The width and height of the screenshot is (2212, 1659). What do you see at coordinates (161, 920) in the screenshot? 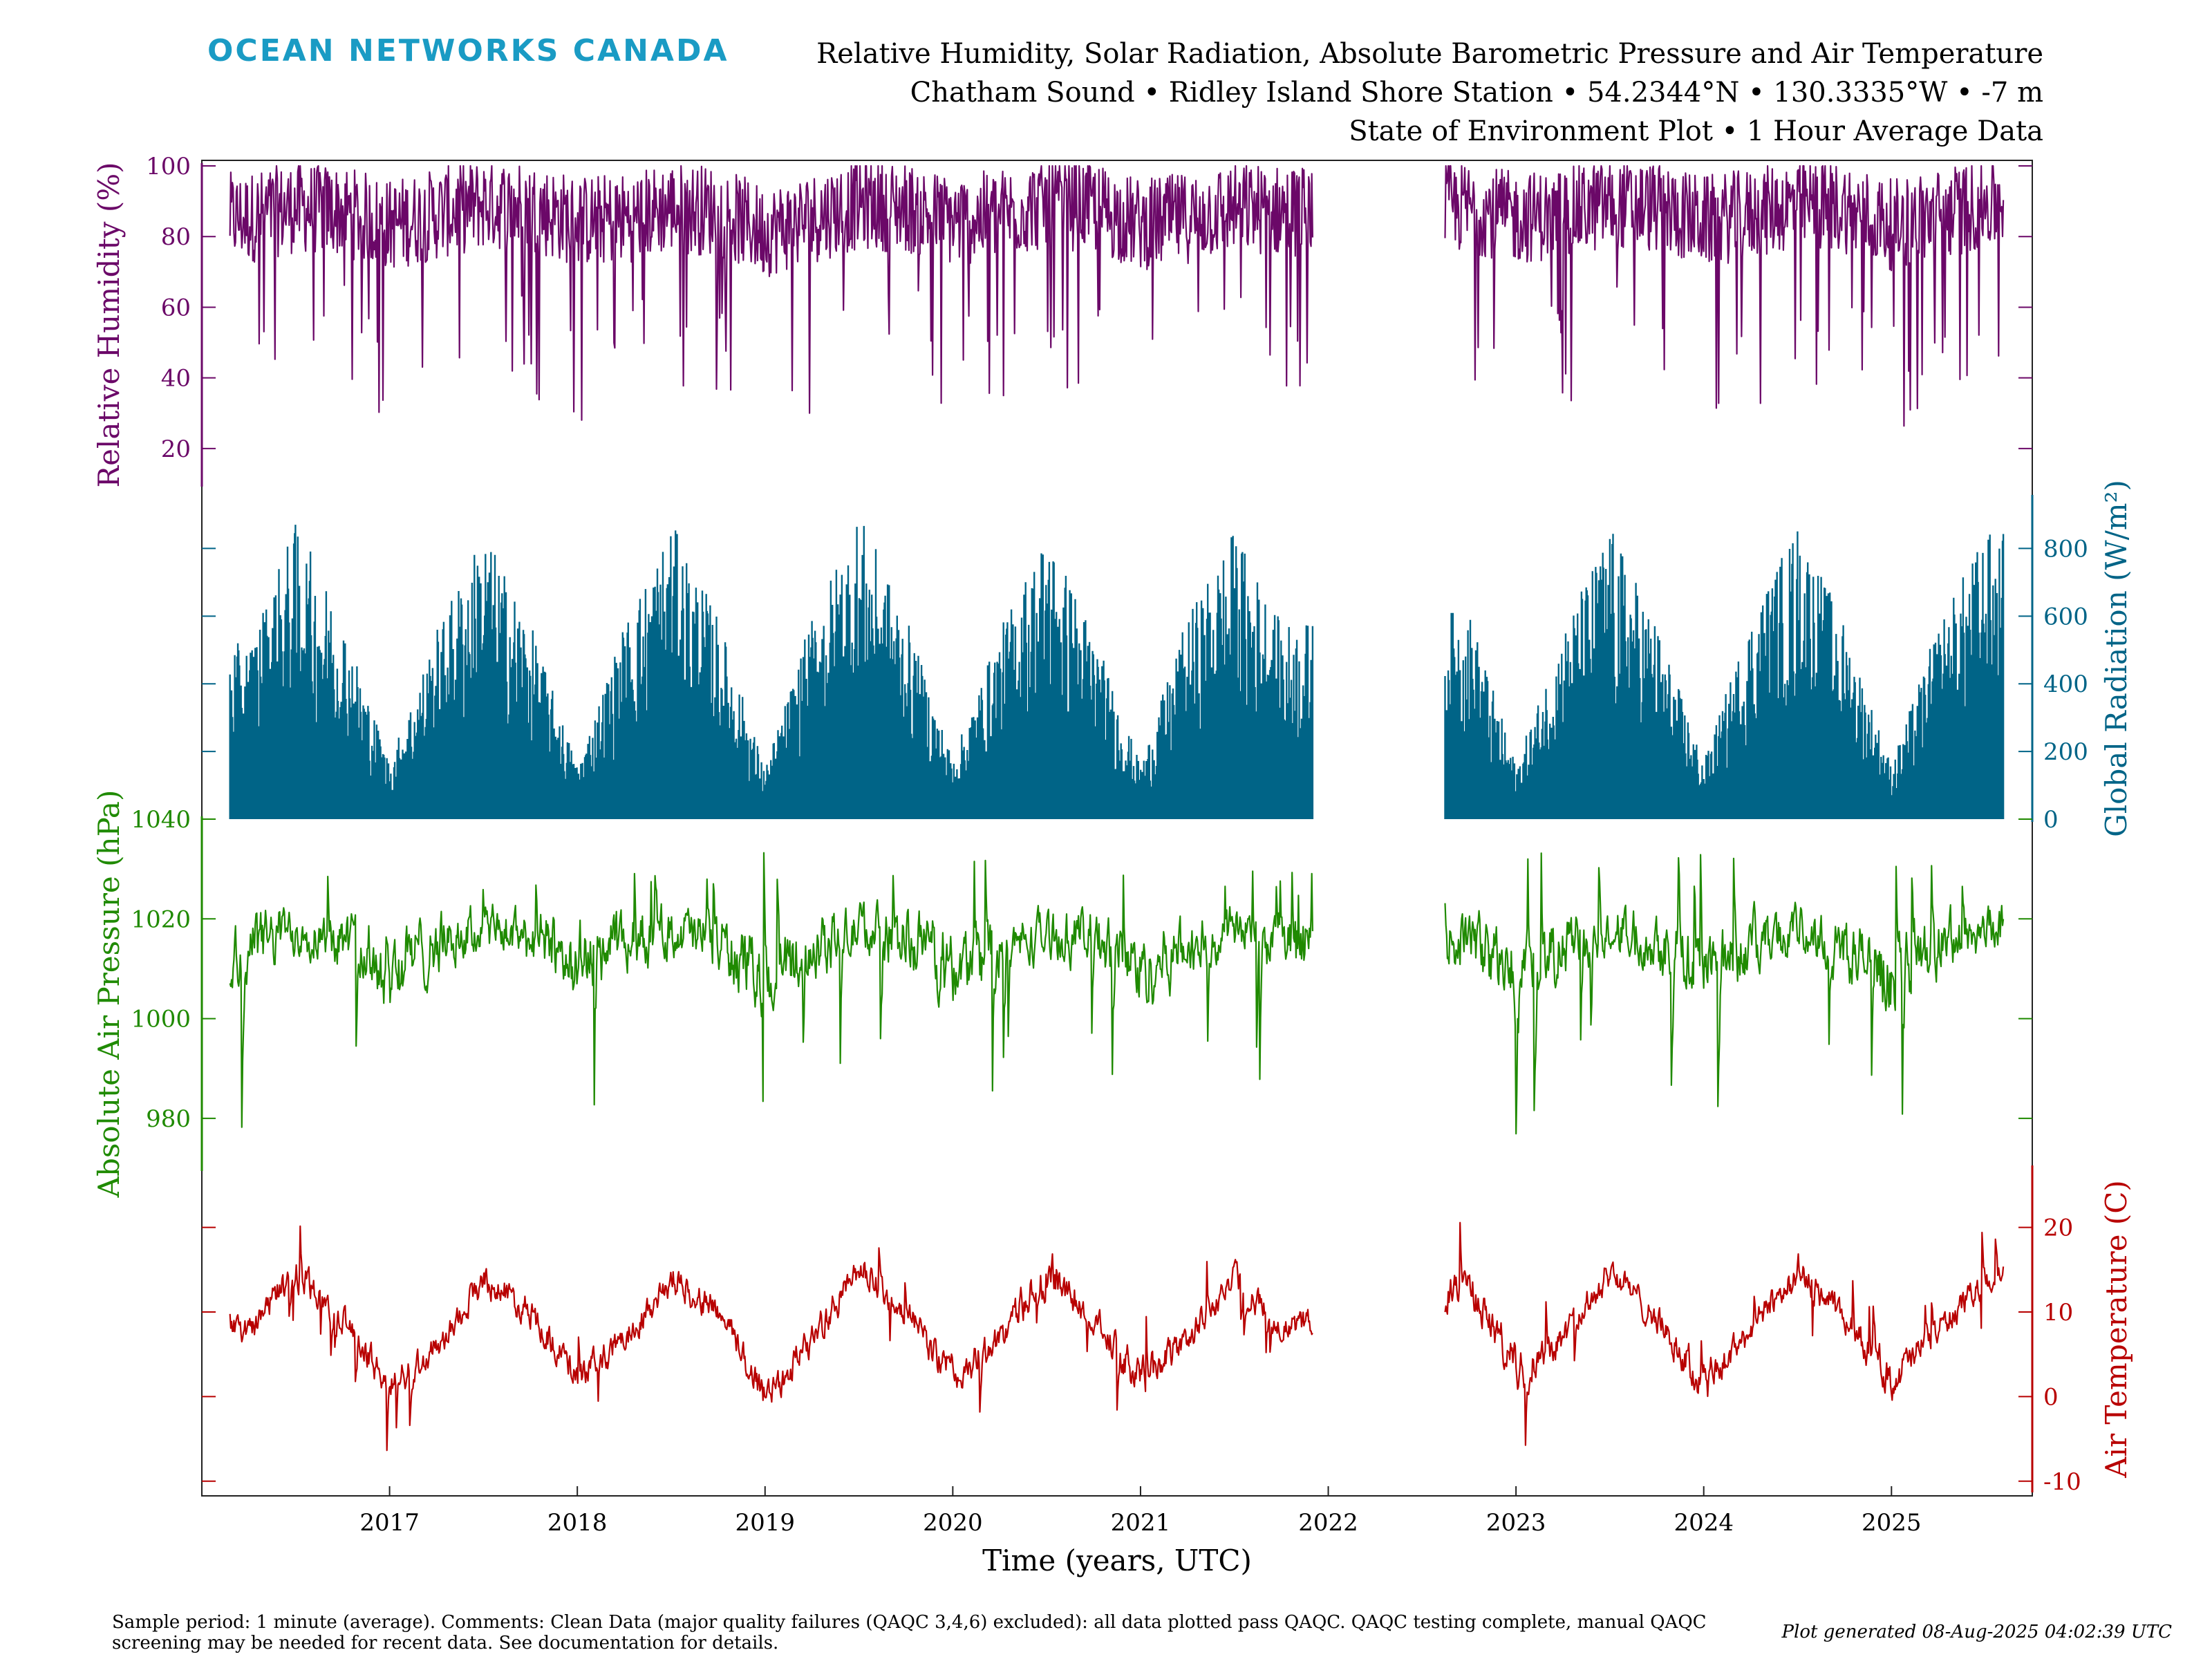
I see `y-tick-label: 1020` at bounding box center [161, 920].